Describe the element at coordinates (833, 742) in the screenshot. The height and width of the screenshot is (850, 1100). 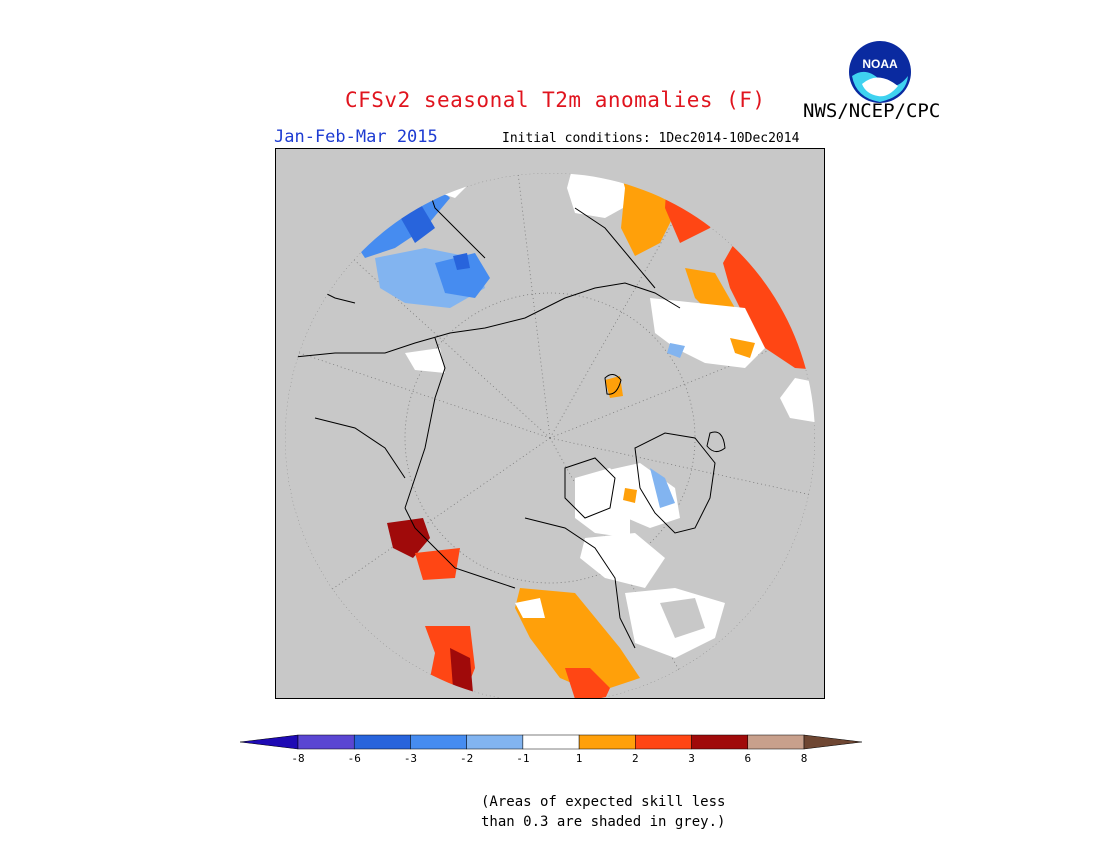
I see `colorbar-arrow-high` at that location.